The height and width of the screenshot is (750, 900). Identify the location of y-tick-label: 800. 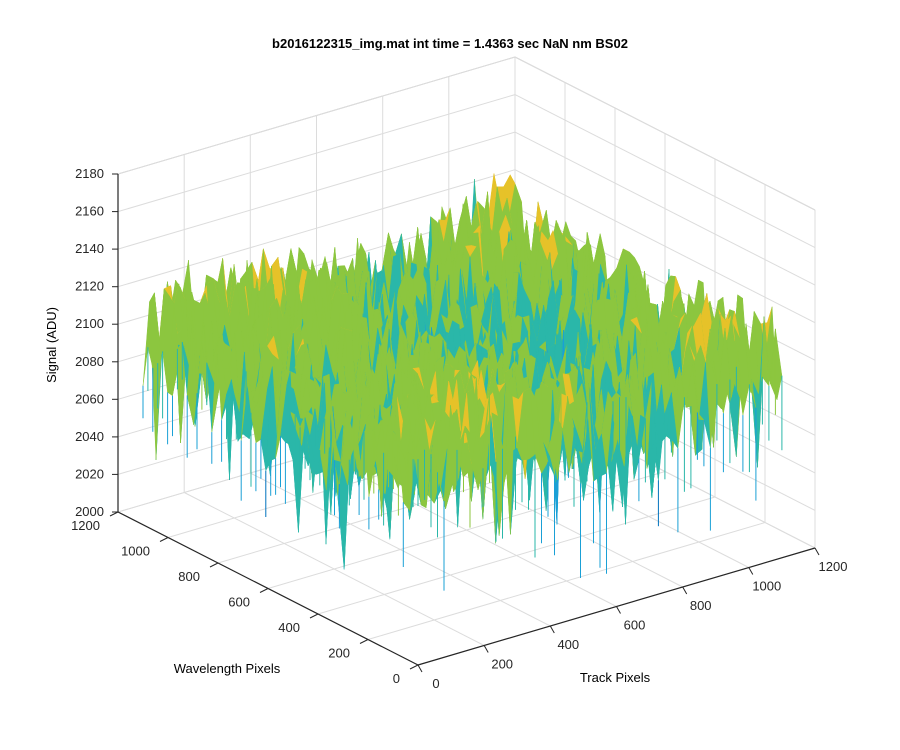
(189, 576).